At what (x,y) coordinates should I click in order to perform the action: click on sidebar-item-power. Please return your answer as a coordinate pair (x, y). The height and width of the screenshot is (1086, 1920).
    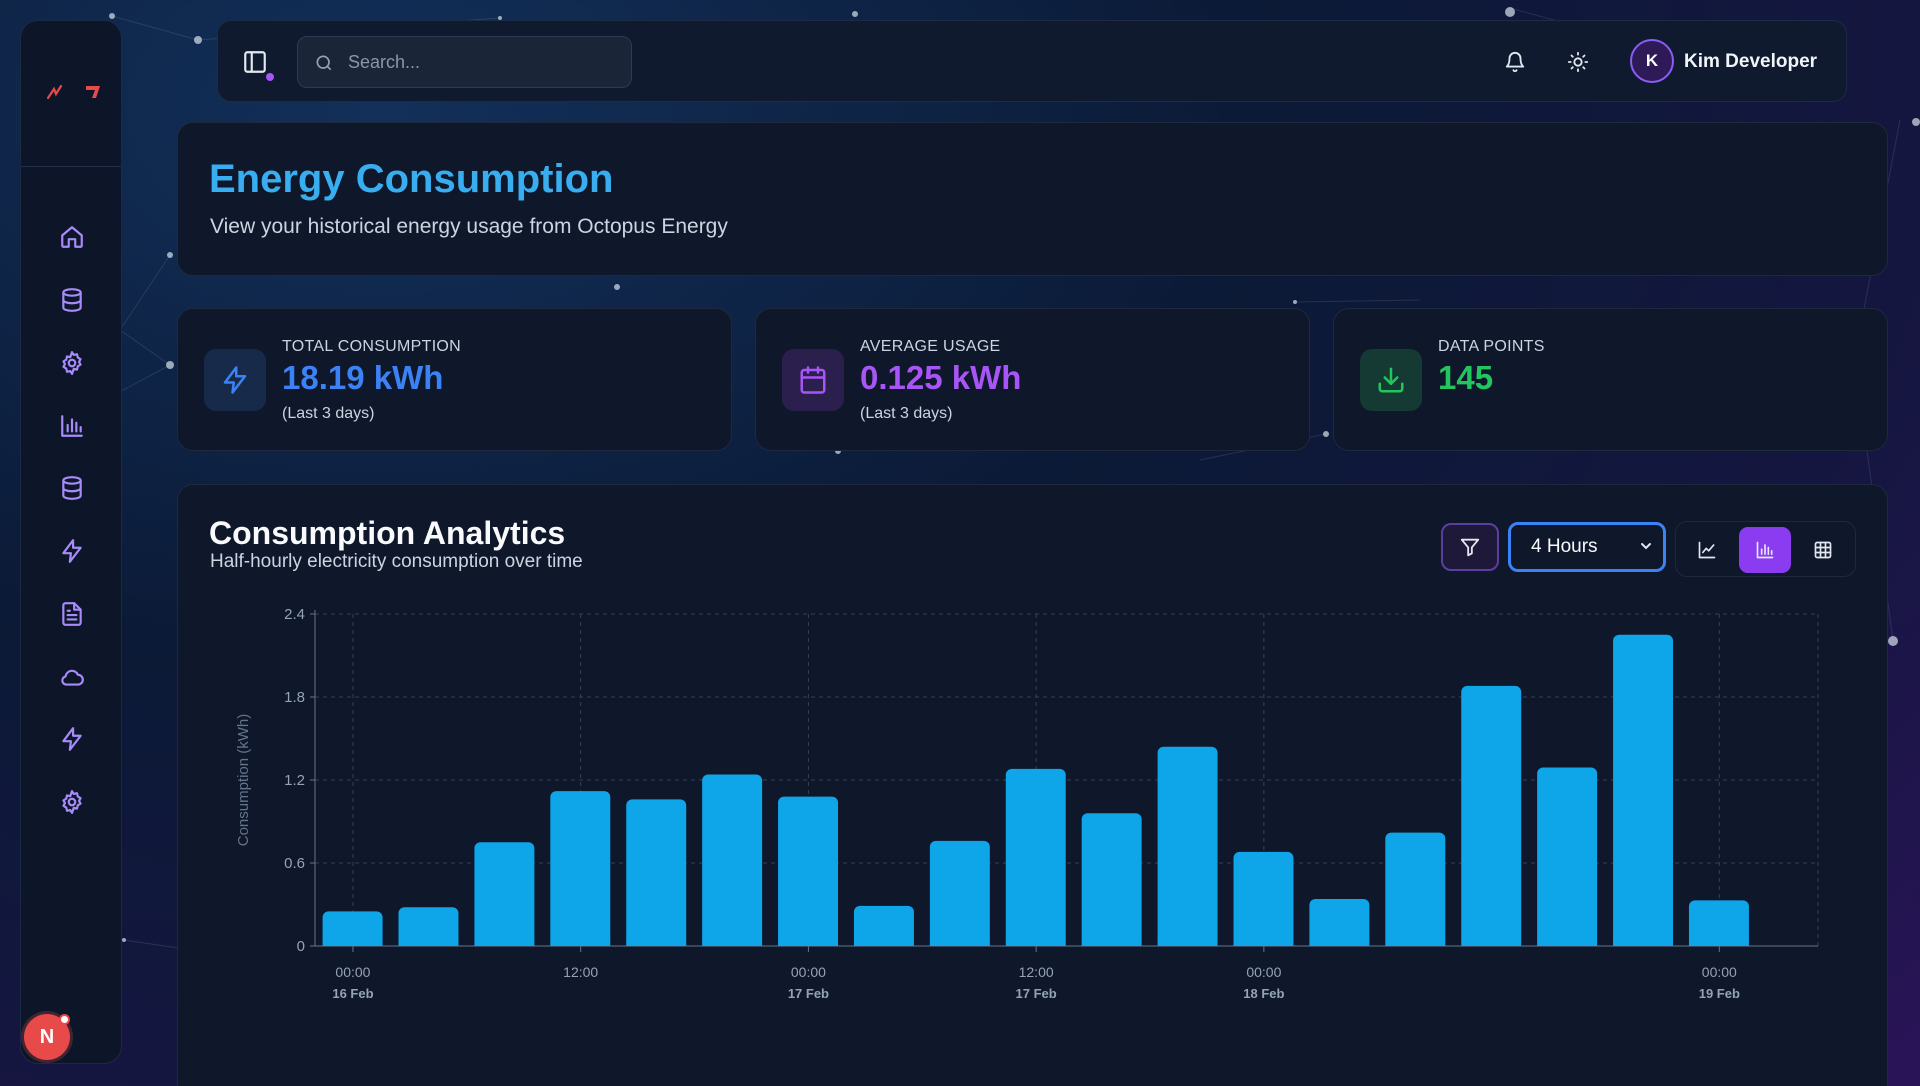
    Looking at the image, I should click on (72, 739).